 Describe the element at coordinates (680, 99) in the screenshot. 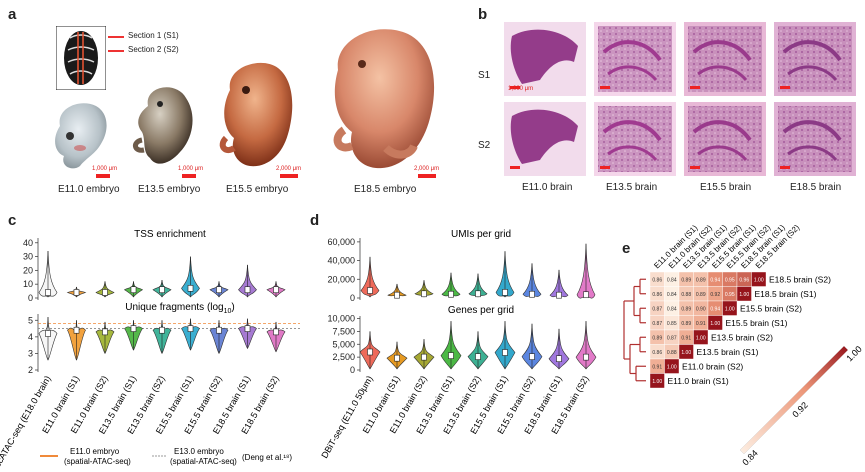

I see `brain-section-grid` at that location.